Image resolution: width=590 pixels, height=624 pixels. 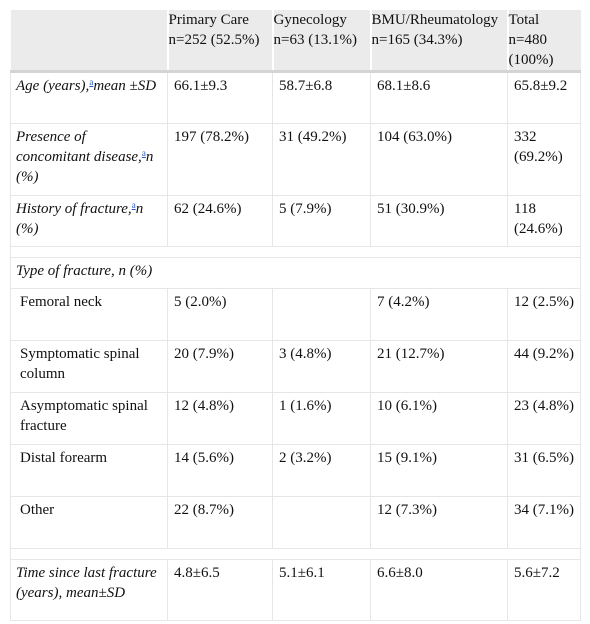 I want to click on header-total-name: Total, so click(x=524, y=20).